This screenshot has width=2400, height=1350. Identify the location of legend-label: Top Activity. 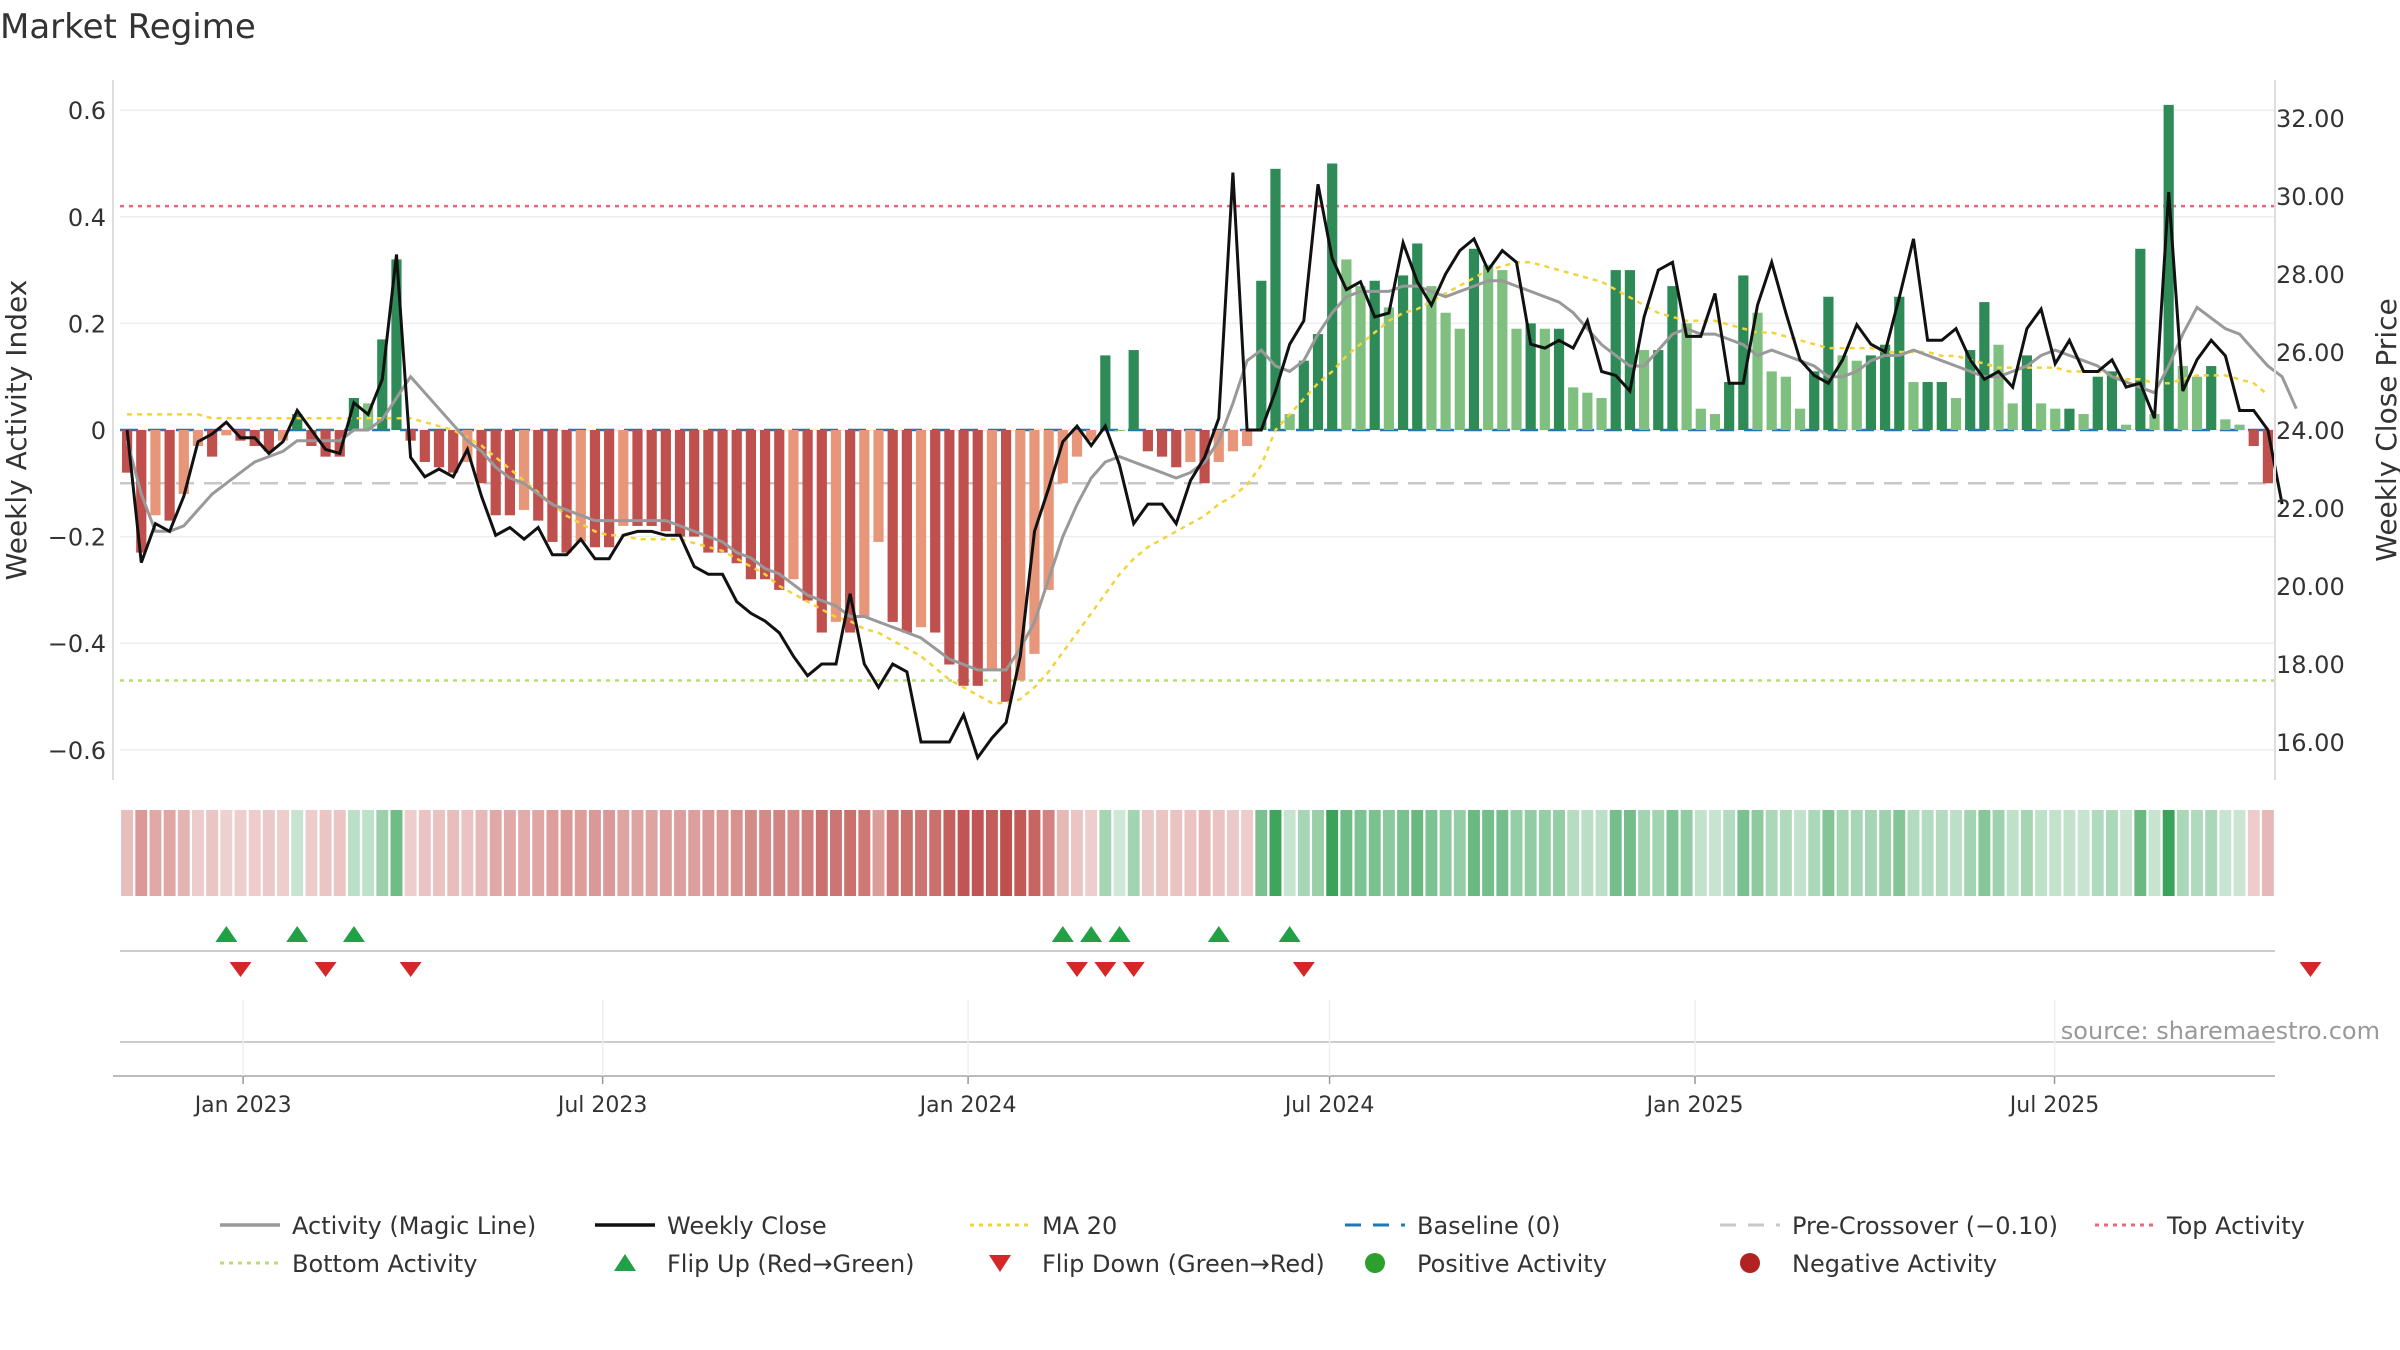
(2235, 1226).